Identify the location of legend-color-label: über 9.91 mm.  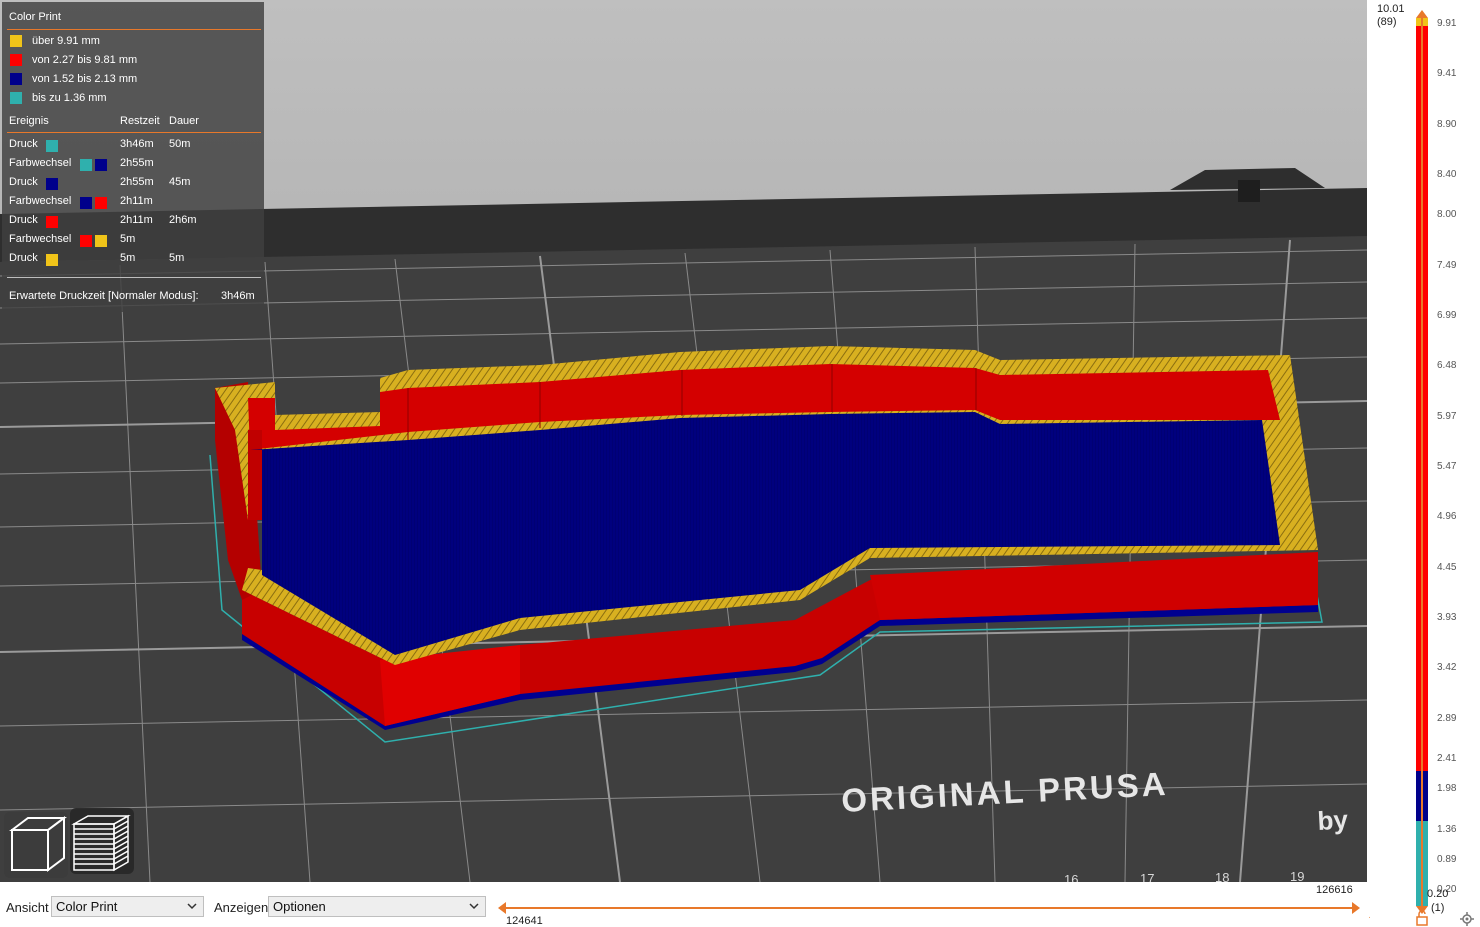
(66, 41).